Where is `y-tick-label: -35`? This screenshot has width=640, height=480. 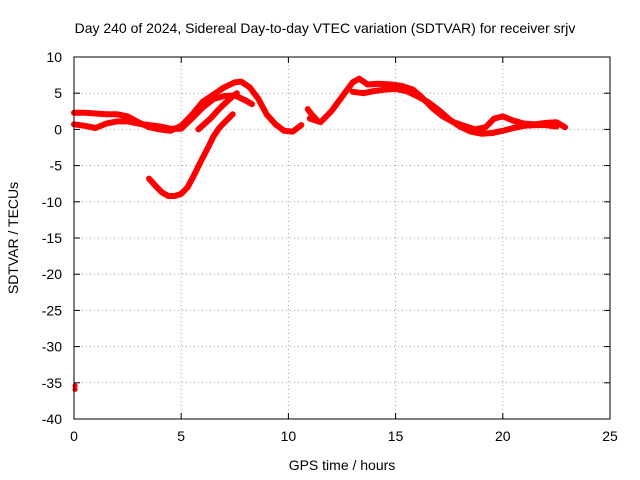
y-tick-label: -35 is located at coordinates (52, 383).